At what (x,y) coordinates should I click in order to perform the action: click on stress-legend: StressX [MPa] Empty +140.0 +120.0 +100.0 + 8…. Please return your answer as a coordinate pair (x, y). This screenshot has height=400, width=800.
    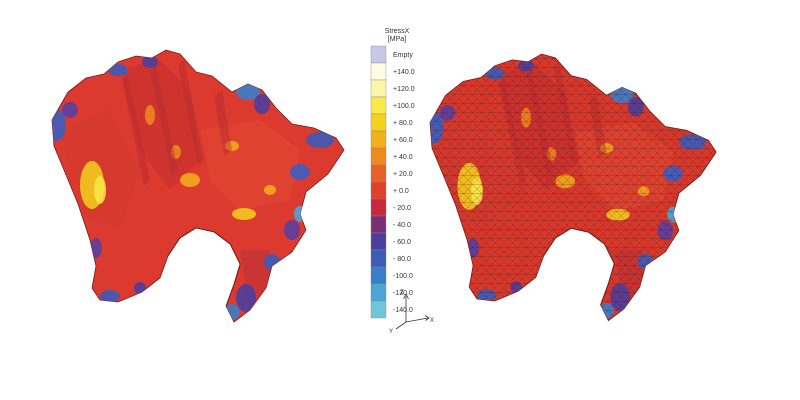
    Looking at the image, I should click on (392, 173).